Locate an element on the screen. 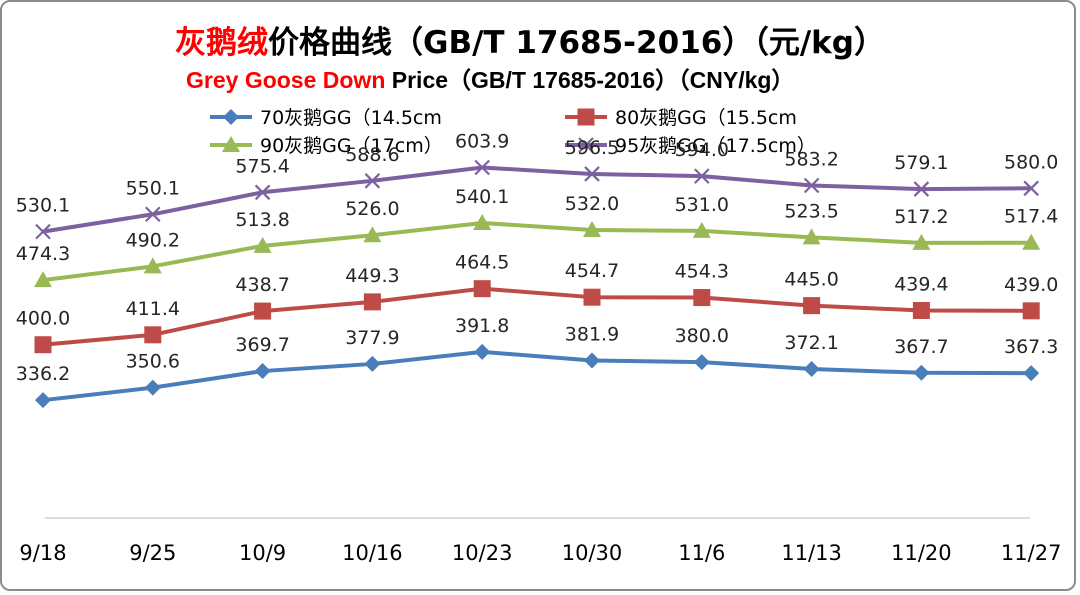 The width and height of the screenshot is (1080, 595). data-label: 438.7 is located at coordinates (262, 285).